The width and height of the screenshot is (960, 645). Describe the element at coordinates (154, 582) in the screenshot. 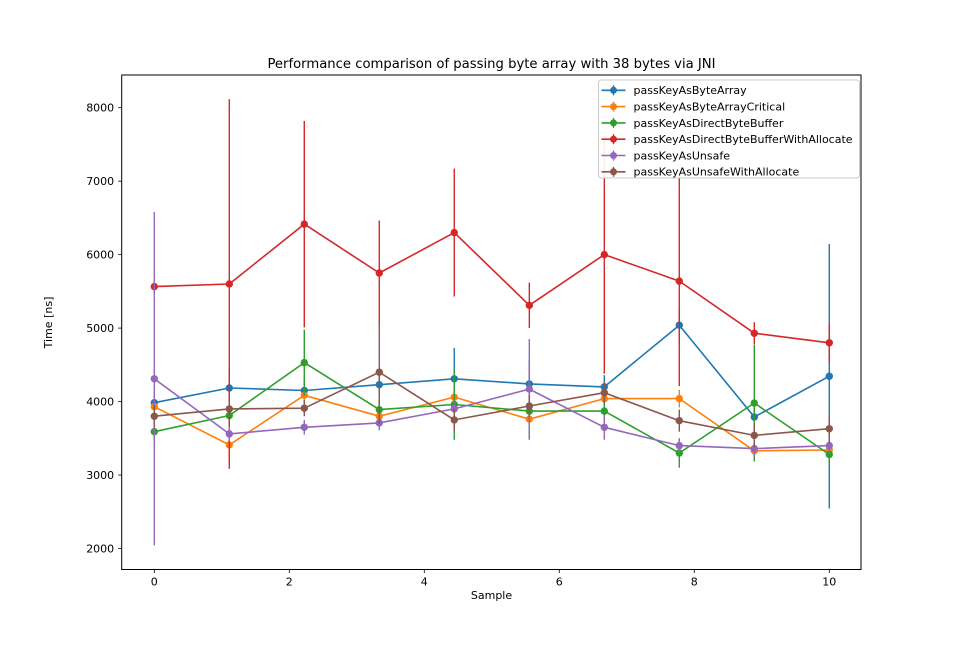

I see `x-tick-label: 0` at that location.